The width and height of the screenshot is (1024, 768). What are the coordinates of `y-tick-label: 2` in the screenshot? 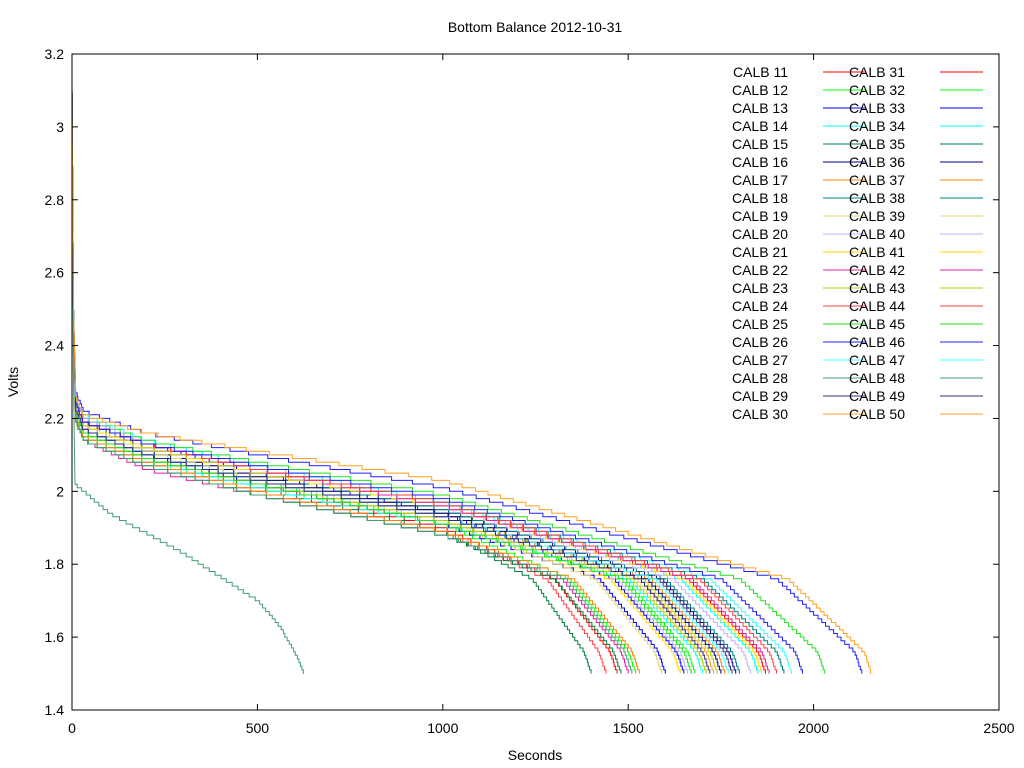 It's located at (60, 491).